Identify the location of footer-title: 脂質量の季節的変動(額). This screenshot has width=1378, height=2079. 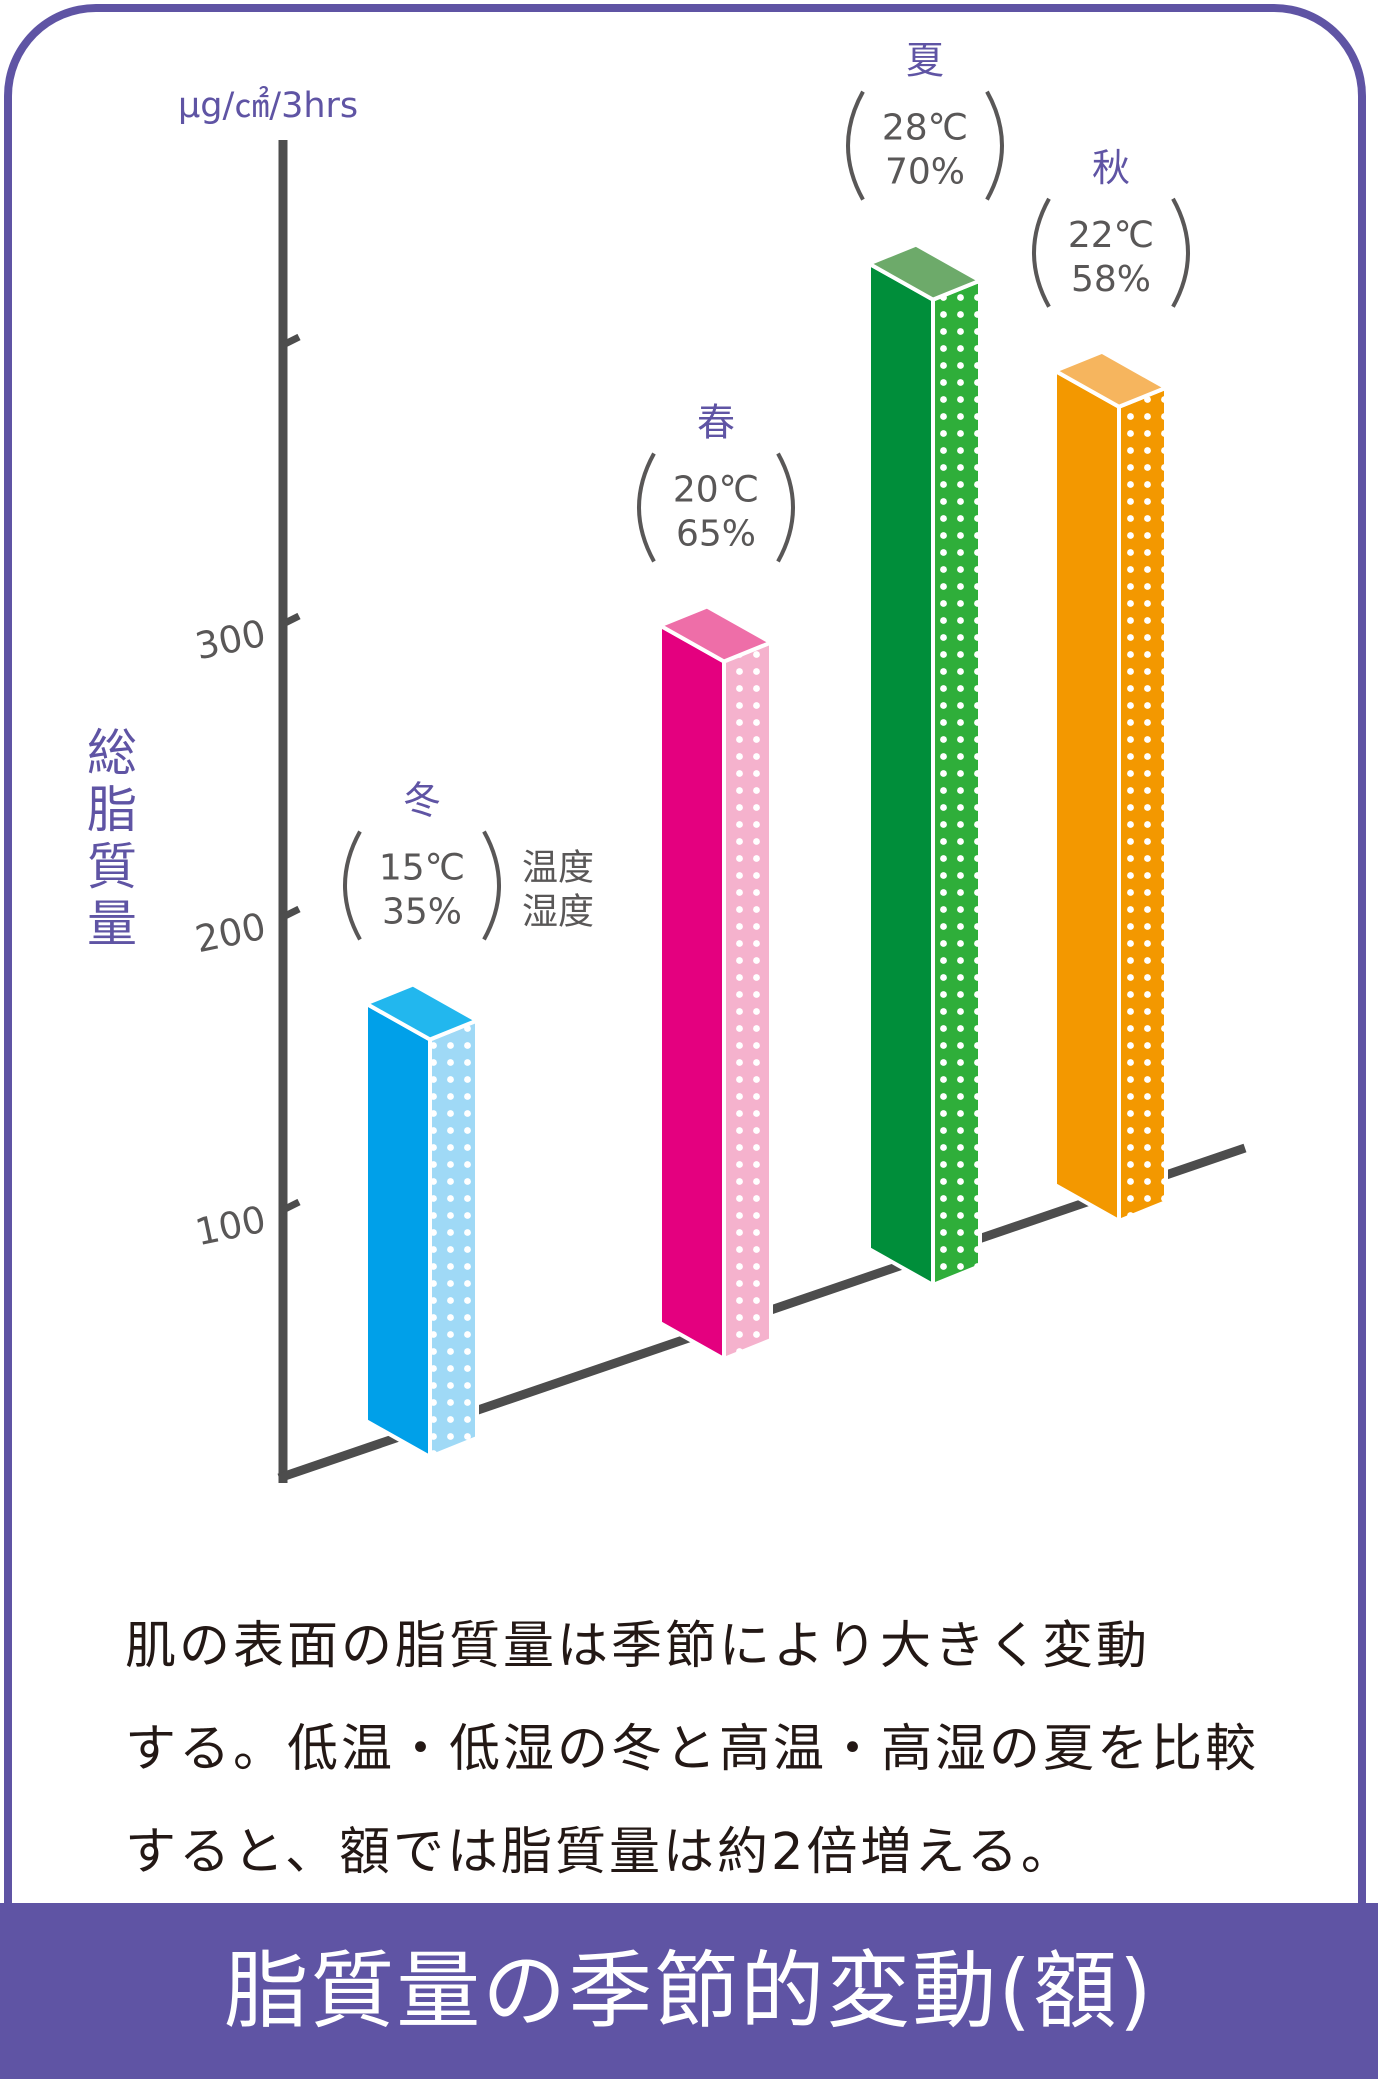
(689, 1991).